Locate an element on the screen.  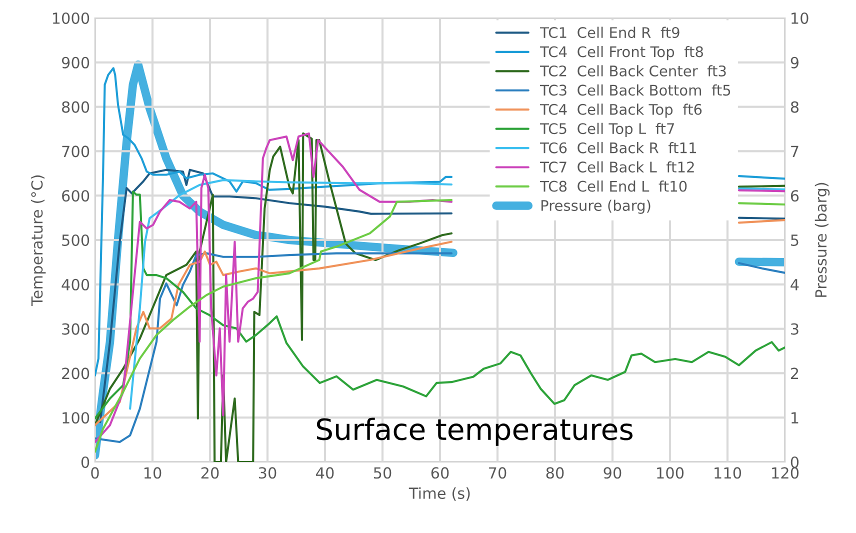
y2-tick-label: 7 is located at coordinates (794, 152).